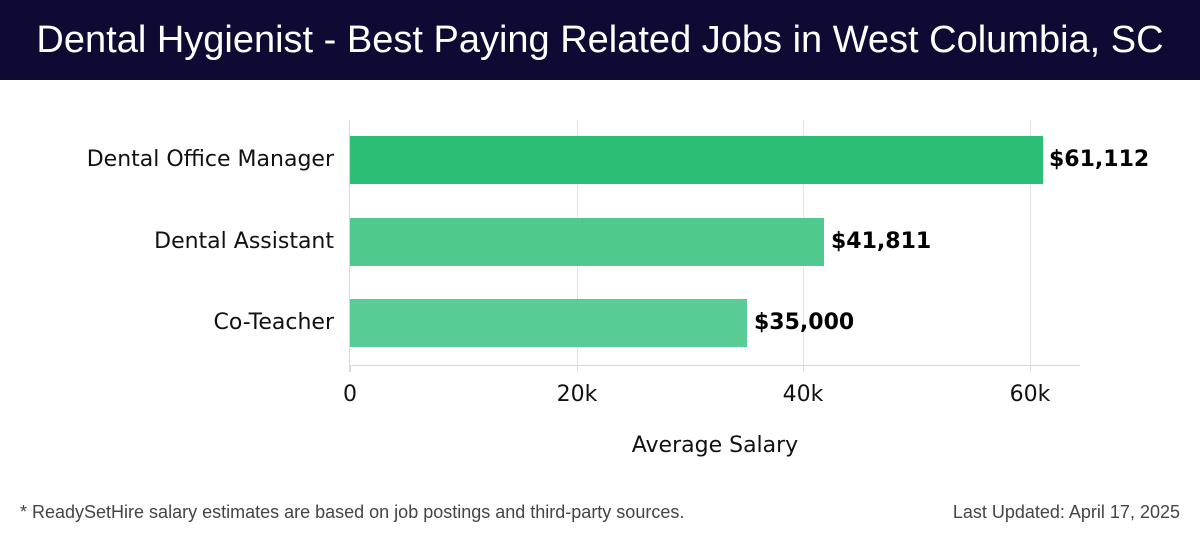 The height and width of the screenshot is (540, 1200). I want to click on gridline-60k, so click(1030, 242).